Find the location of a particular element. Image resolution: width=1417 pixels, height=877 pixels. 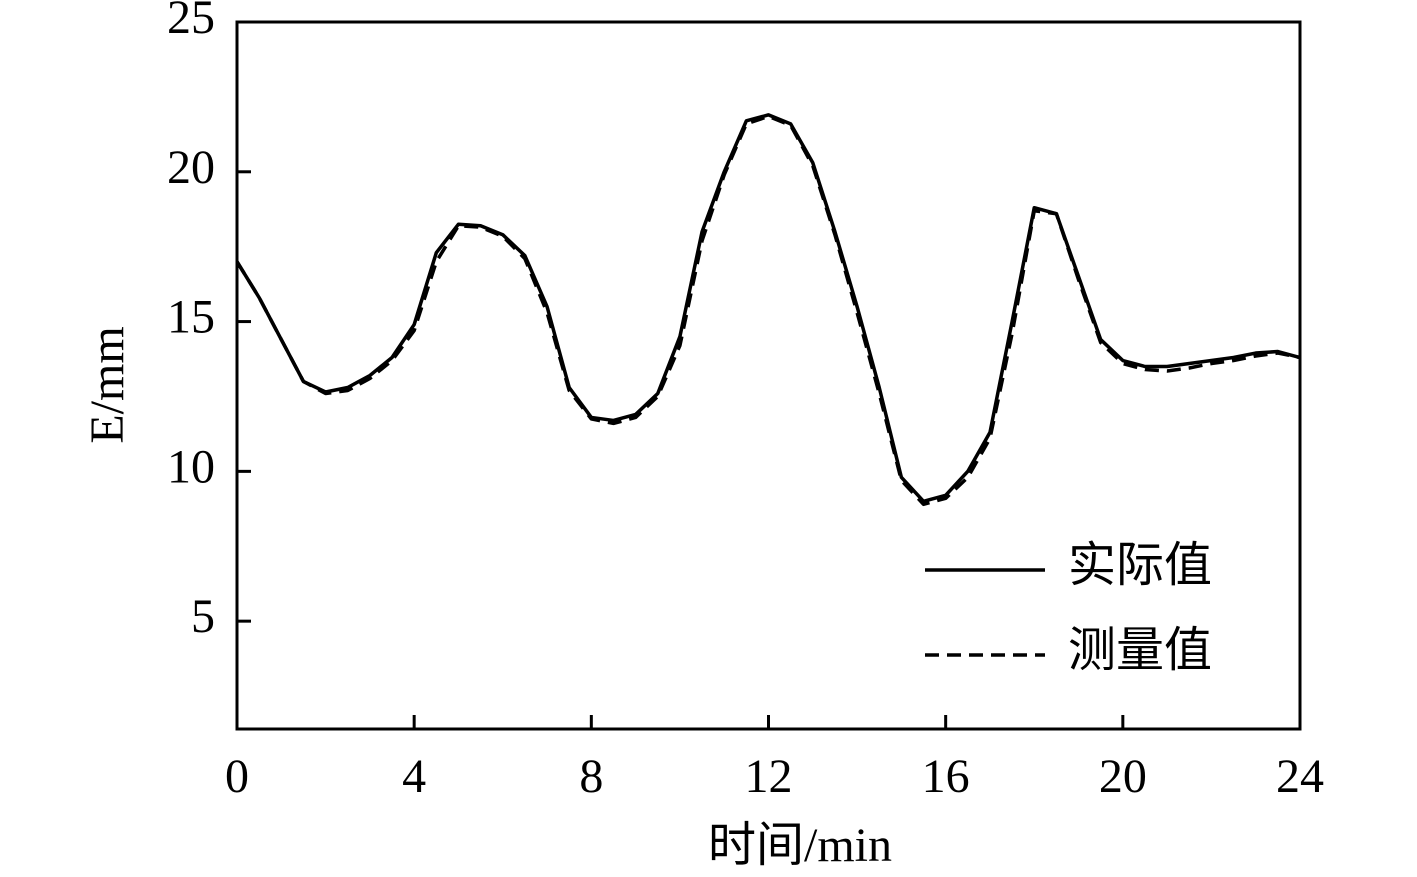

y-tick-label: 15 is located at coordinates (191, 317).